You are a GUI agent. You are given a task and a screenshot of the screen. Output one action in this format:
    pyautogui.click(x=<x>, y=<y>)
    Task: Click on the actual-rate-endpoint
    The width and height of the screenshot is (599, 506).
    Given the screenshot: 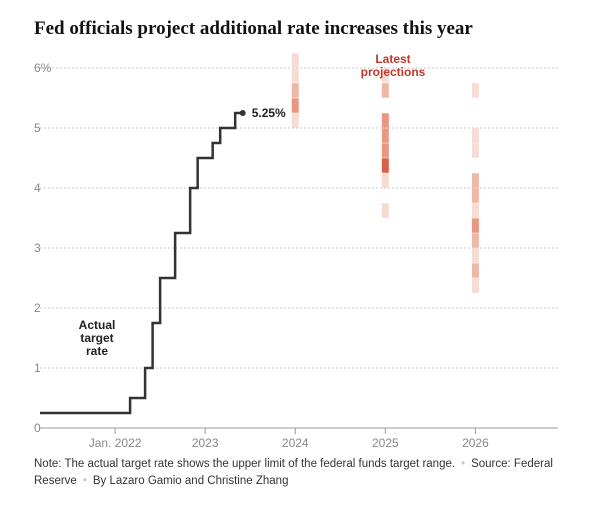 What is the action you would take?
    pyautogui.click(x=242, y=113)
    